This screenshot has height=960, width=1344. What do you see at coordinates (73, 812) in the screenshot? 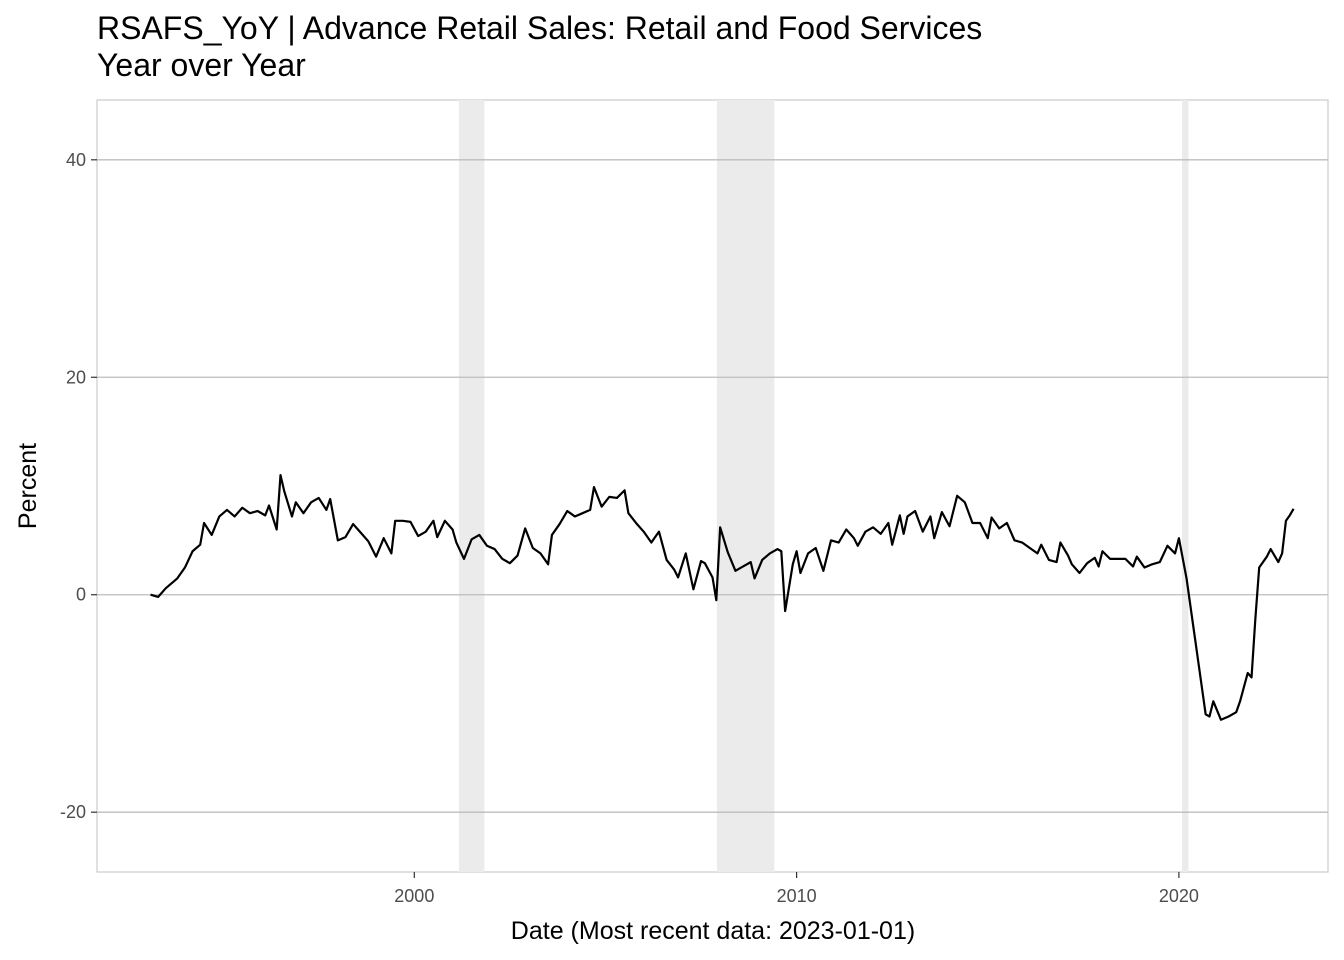
I see `y-tick-label: -20` at bounding box center [73, 812].